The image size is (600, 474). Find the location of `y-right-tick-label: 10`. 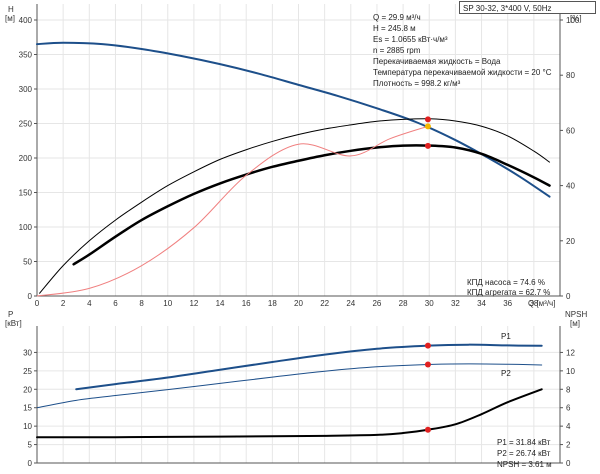

y-right-tick-label: 10 is located at coordinates (570, 371).